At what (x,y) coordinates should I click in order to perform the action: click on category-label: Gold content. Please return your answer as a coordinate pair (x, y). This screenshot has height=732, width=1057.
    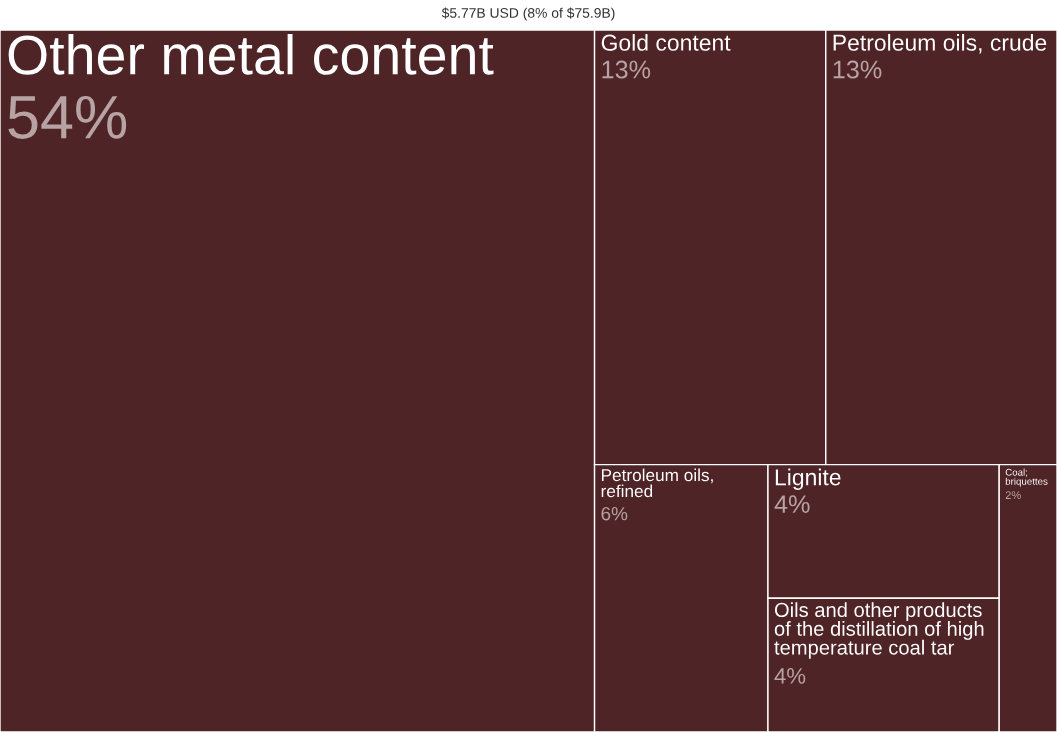
    Looking at the image, I should click on (666, 42).